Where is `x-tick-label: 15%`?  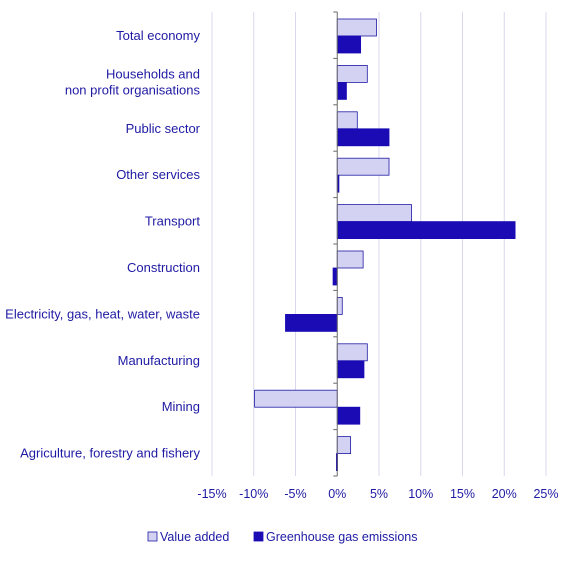
x-tick-label: 15% is located at coordinates (462, 494).